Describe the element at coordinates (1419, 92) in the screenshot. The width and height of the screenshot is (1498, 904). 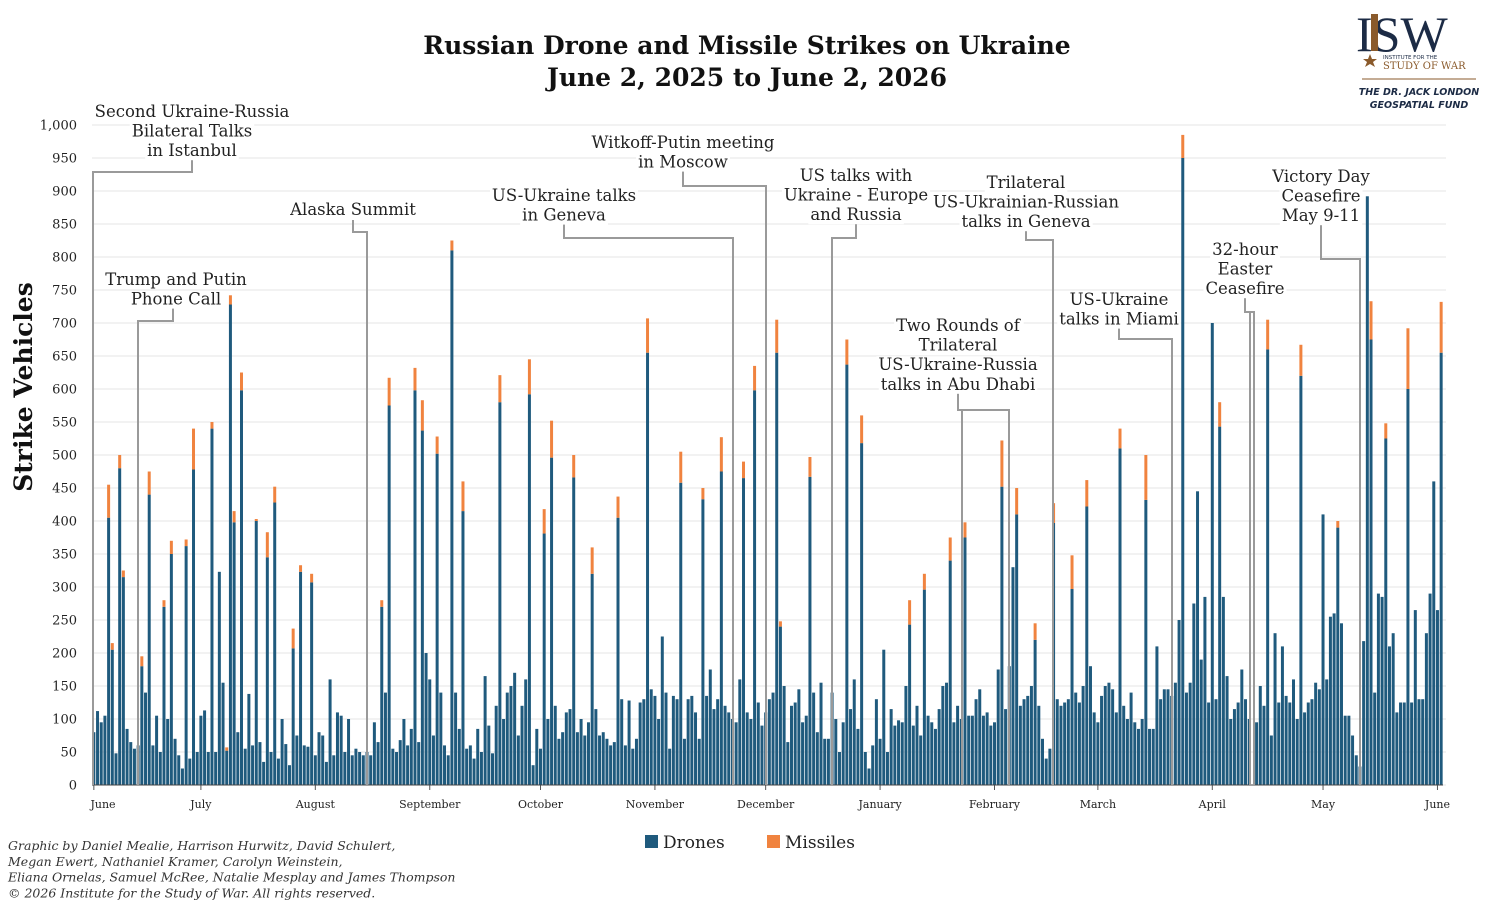
I see `logo-fund1: THE DR. JACK LONDON` at that location.